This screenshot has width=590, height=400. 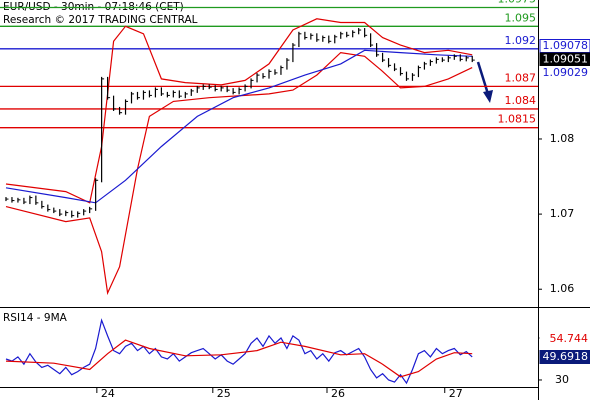 What do you see at coordinates (521, 100) in the screenshot?
I see `level-label: 1.084` at bounding box center [521, 100].